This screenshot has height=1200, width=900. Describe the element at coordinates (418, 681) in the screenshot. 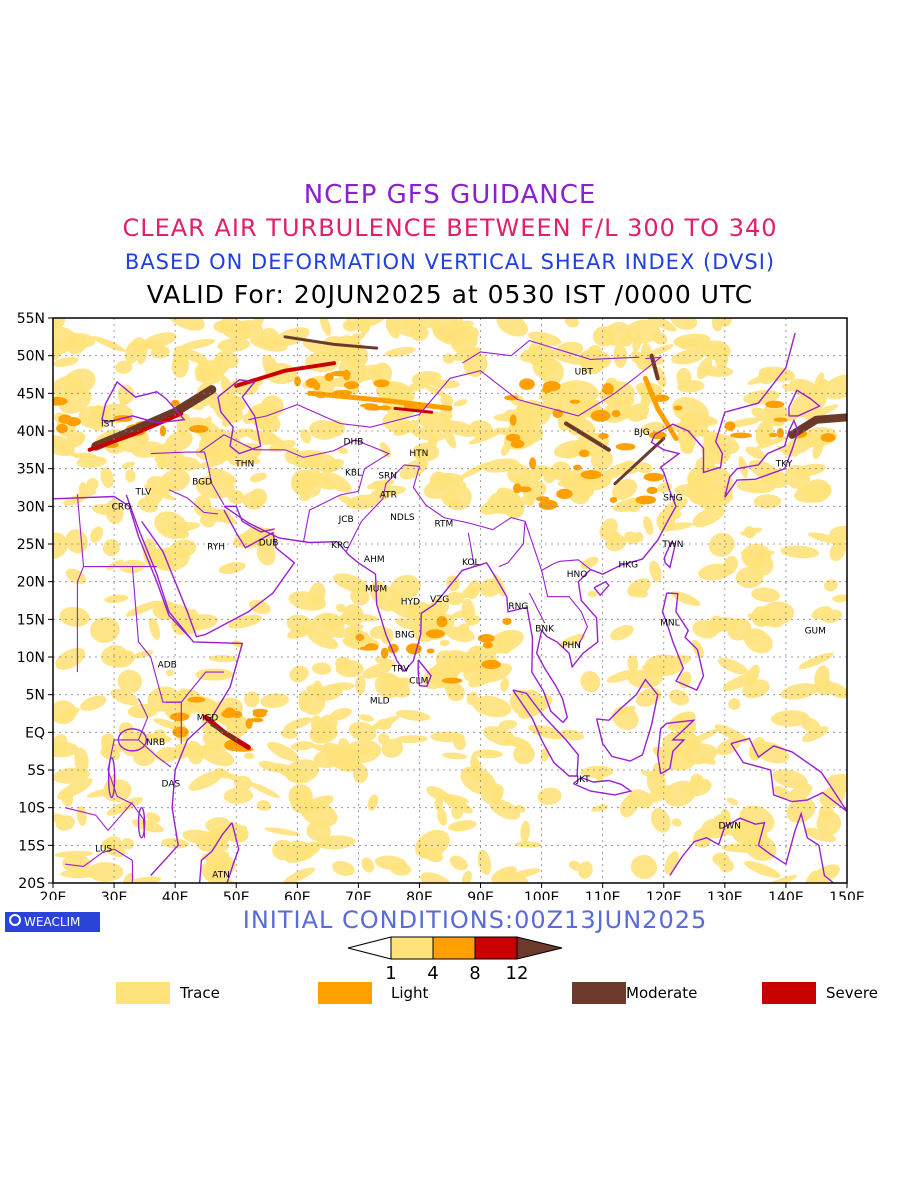

I see `station-label: CLM` at that location.